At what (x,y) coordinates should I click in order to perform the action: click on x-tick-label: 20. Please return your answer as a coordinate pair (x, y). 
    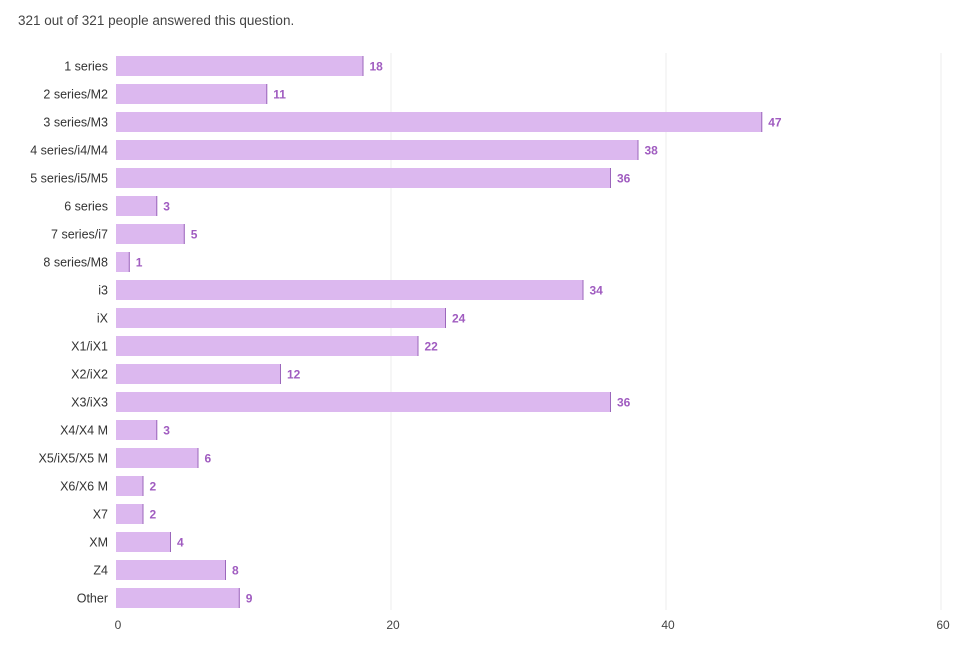
    Looking at the image, I should click on (393, 625).